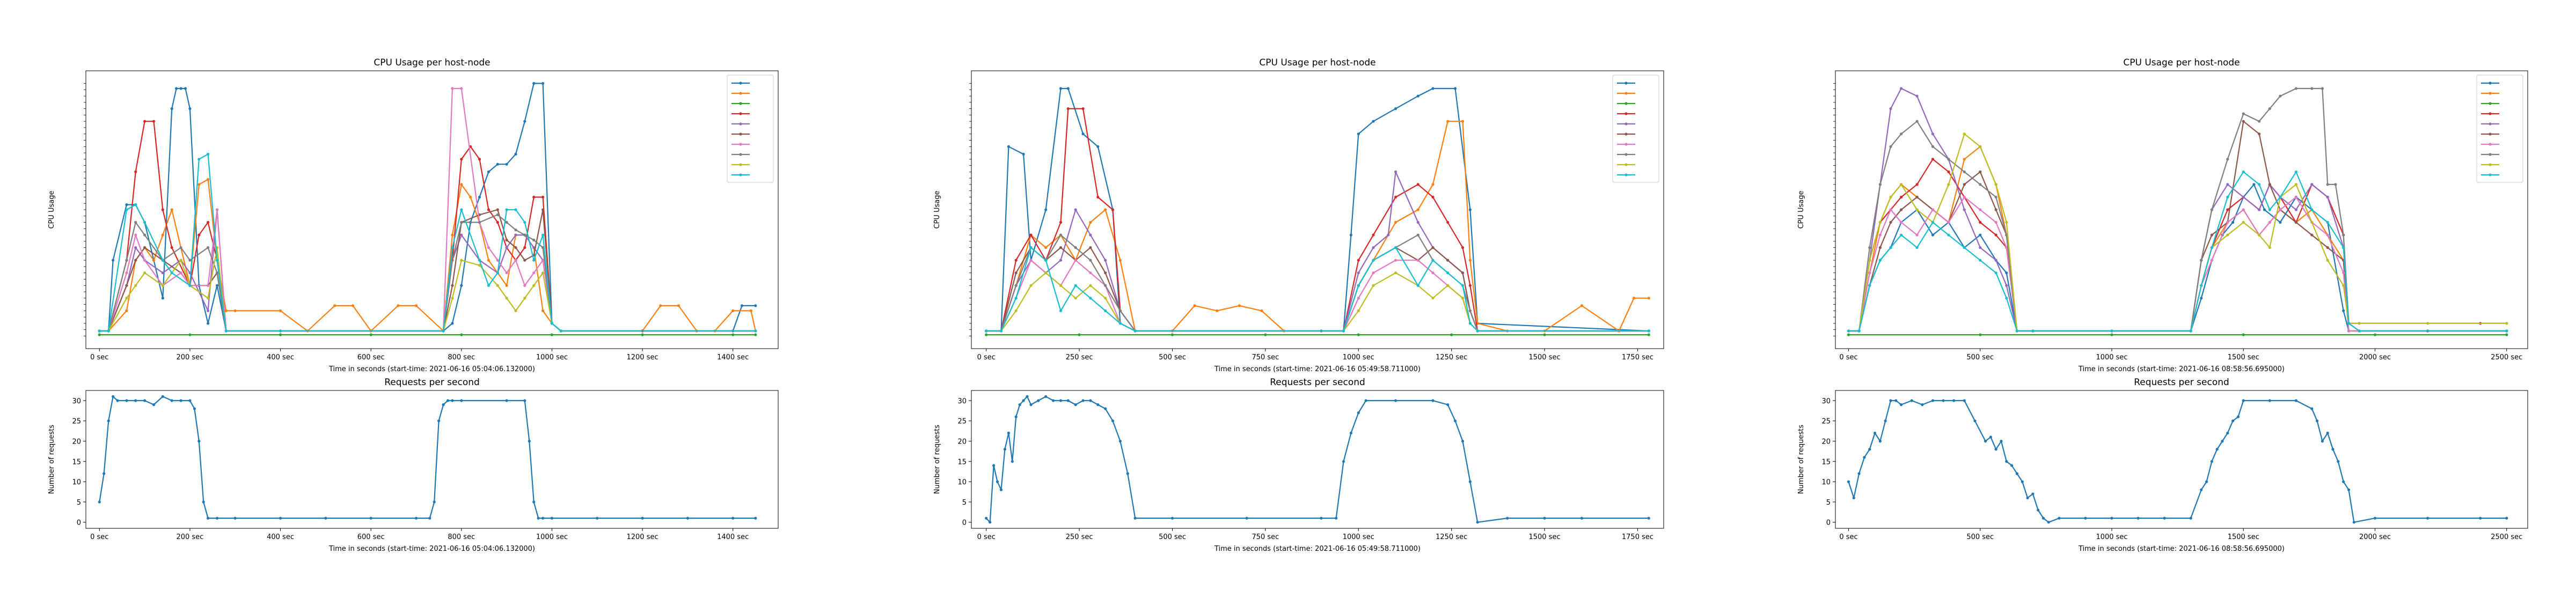 The image size is (2576, 590). What do you see at coordinates (52, 209) in the screenshot?
I see `y-axis-label: CPU Usage` at bounding box center [52, 209].